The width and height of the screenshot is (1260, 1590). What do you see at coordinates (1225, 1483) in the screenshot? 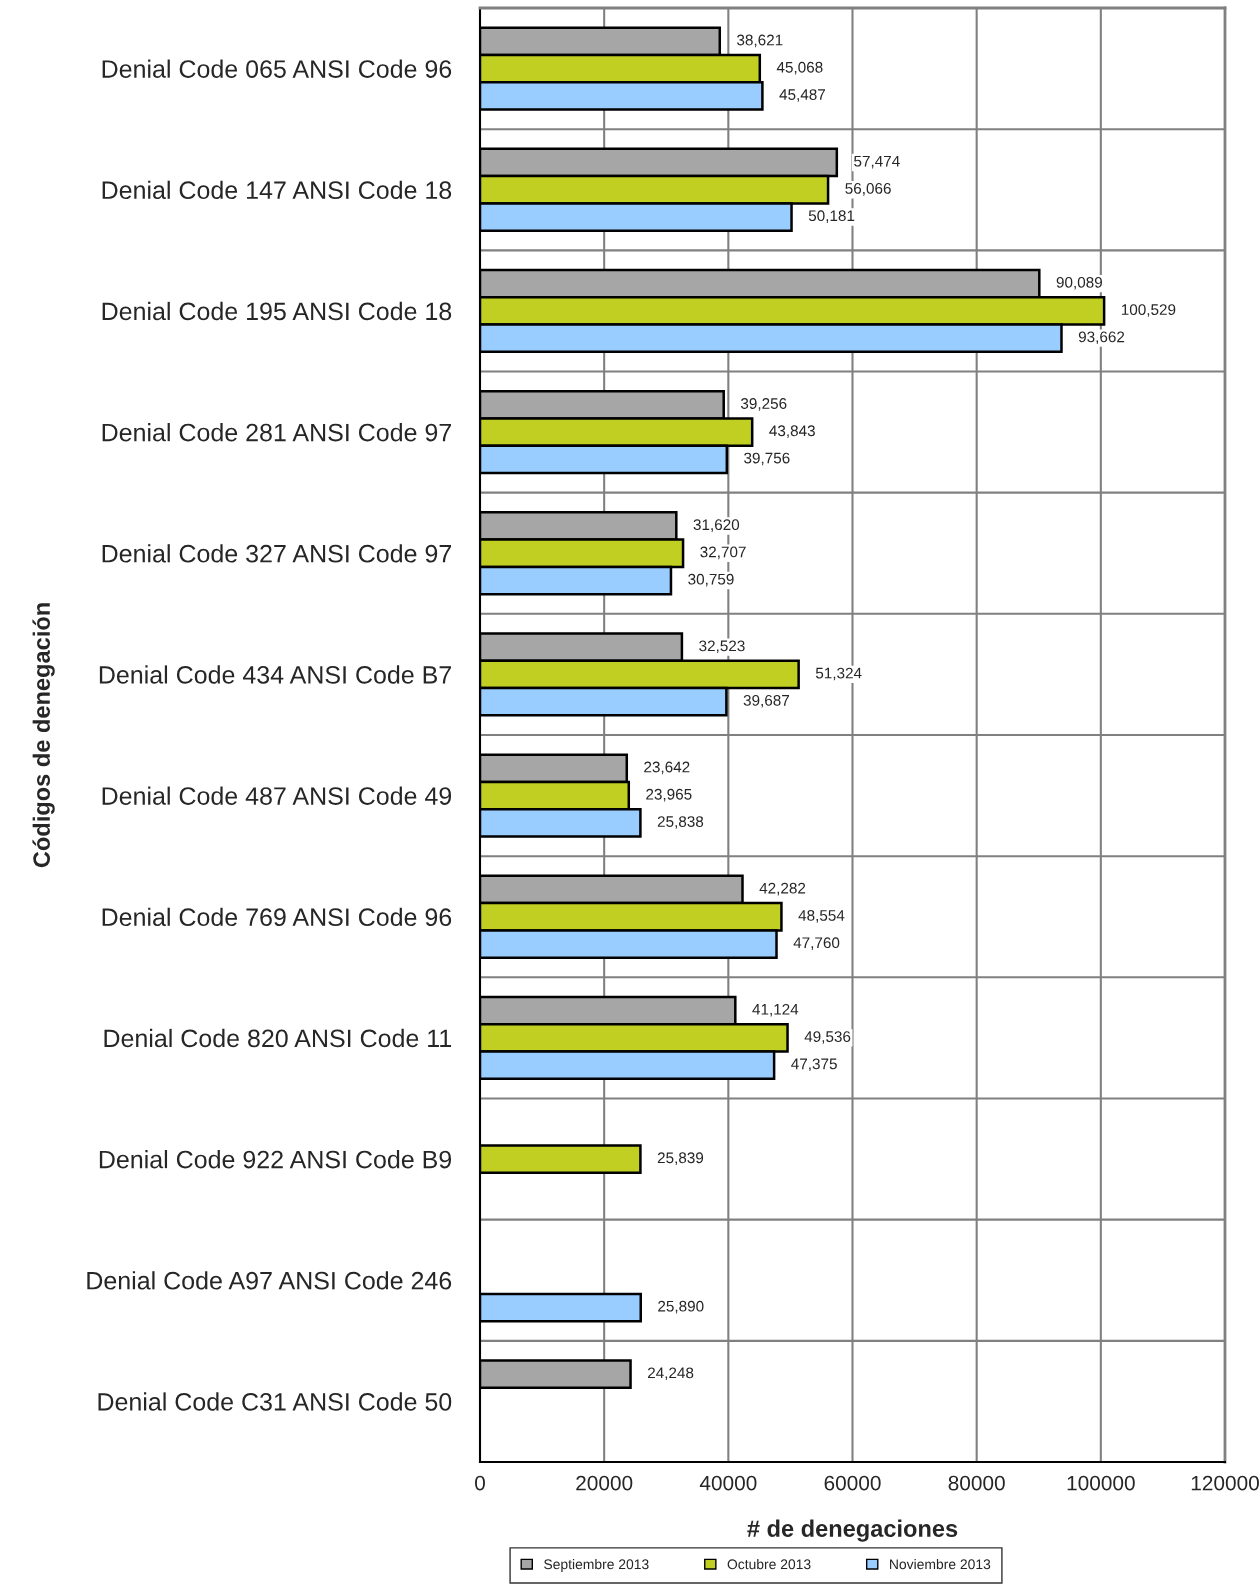
I see `x-tick-label: 120000` at bounding box center [1225, 1483].